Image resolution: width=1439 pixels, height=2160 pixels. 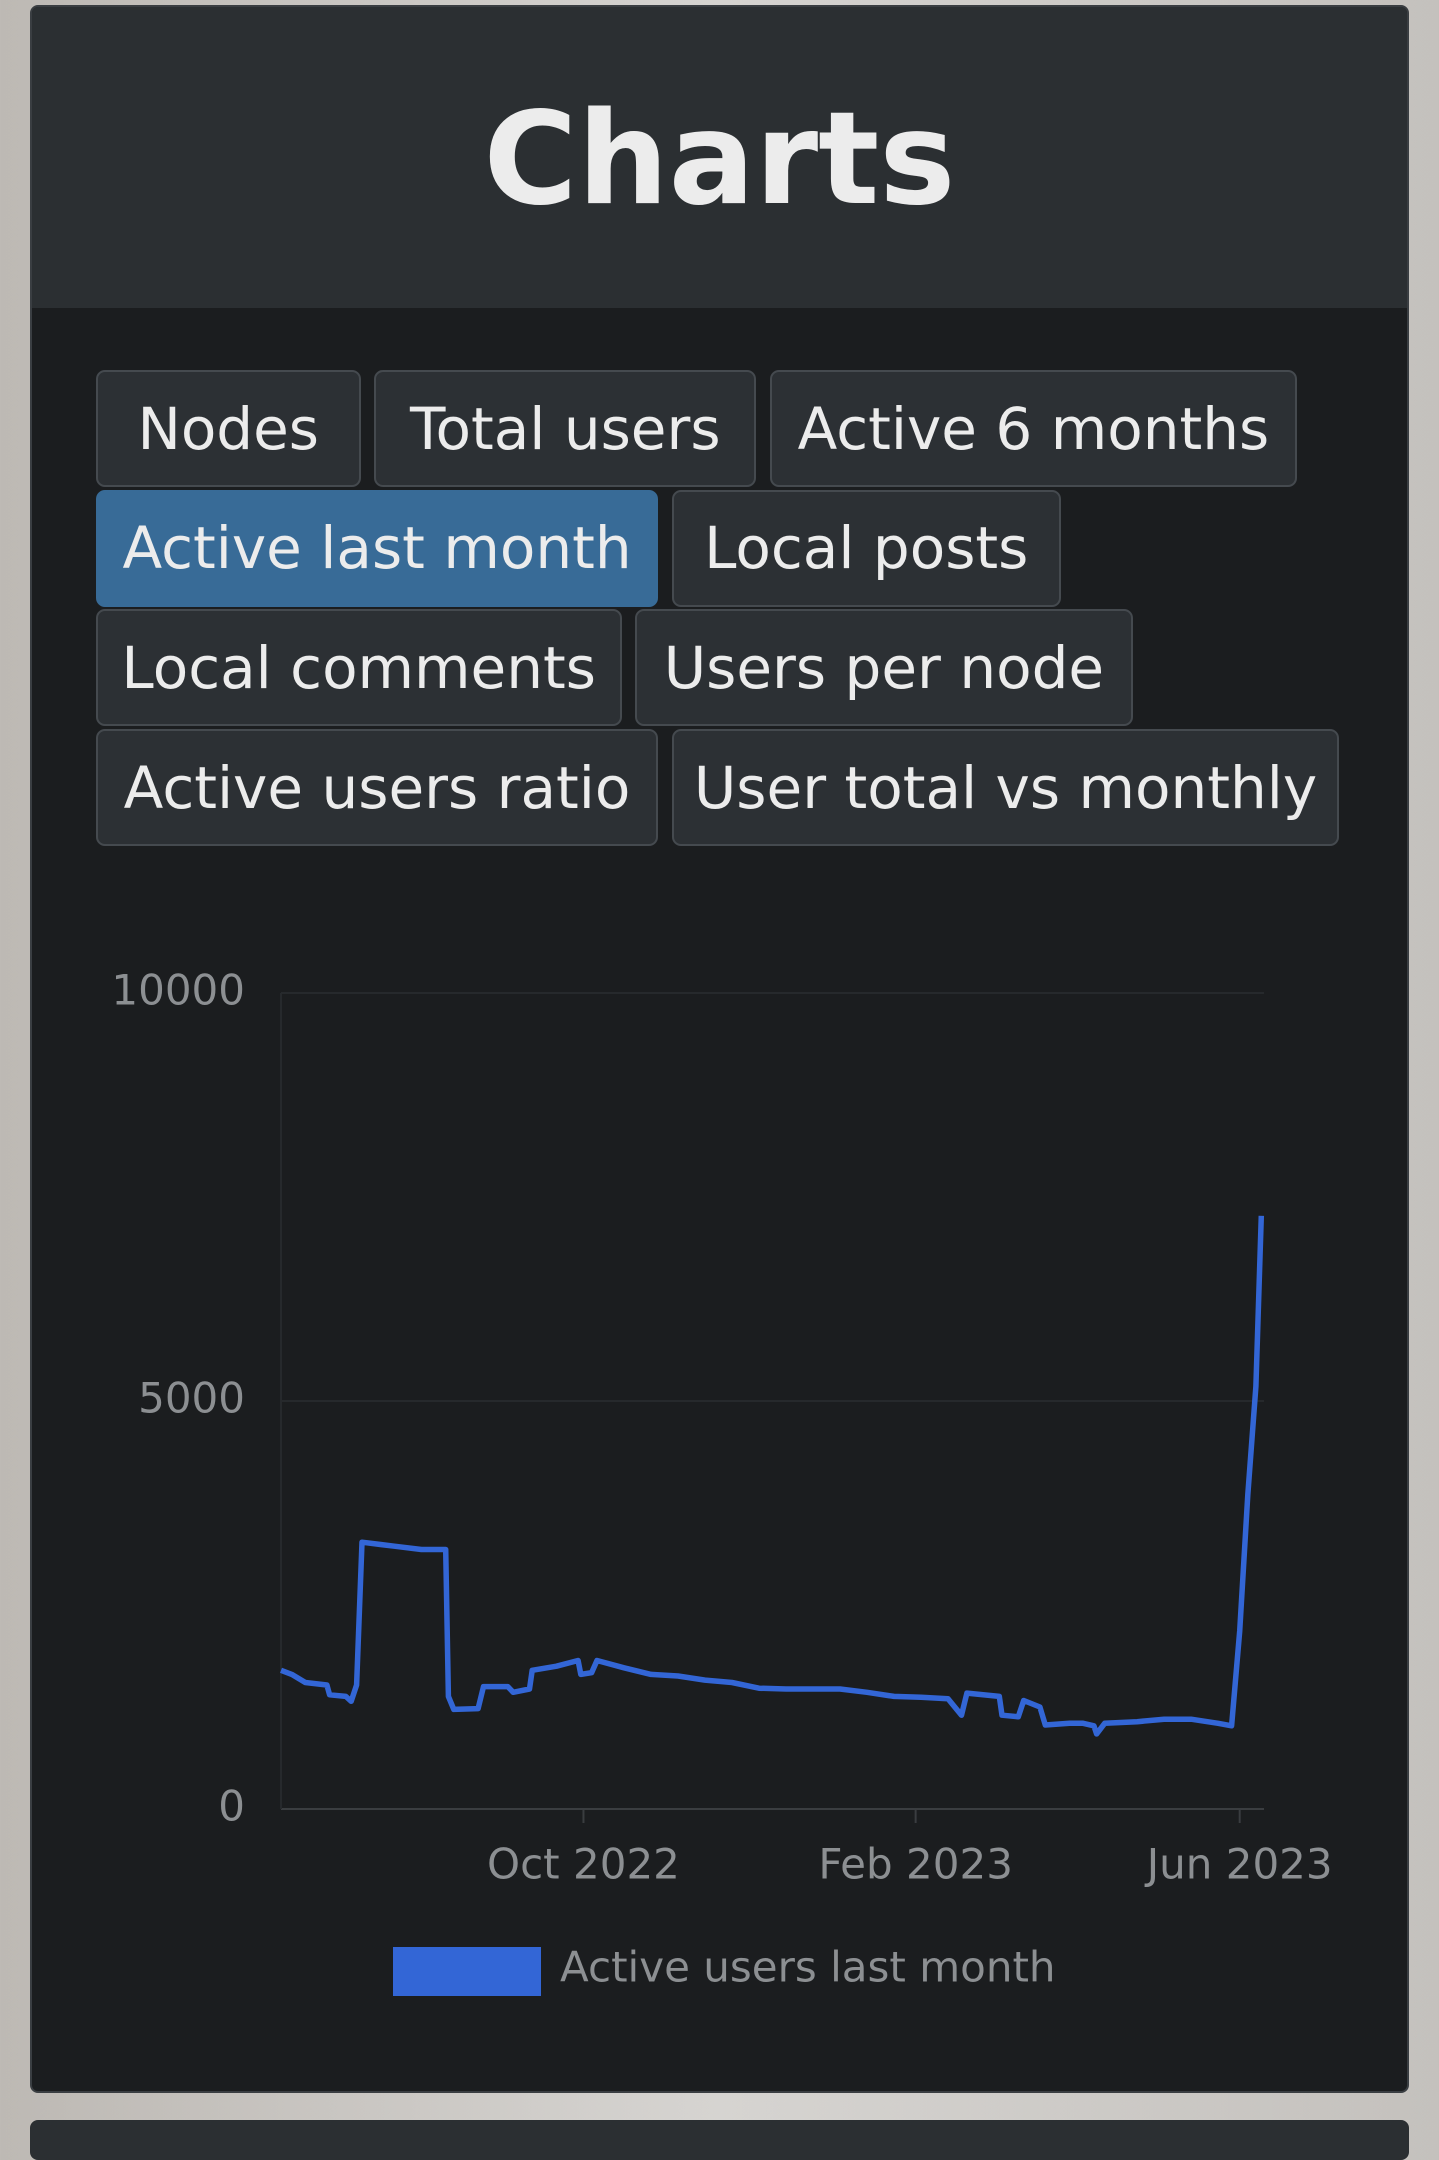 I want to click on tab-button: Local comments, so click(x=358, y=668).